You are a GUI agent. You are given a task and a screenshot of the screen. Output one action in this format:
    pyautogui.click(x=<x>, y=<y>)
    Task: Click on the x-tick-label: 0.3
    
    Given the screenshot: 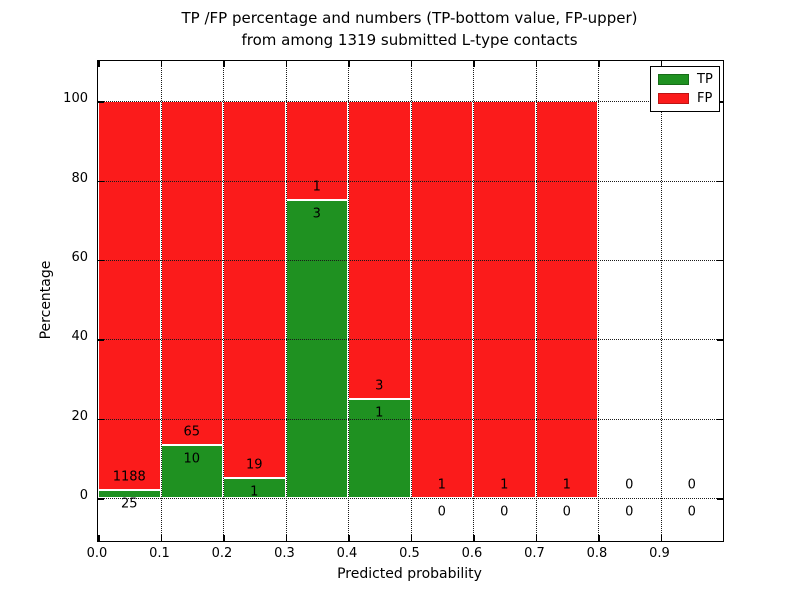 What is the action you would take?
    pyautogui.click(x=284, y=553)
    